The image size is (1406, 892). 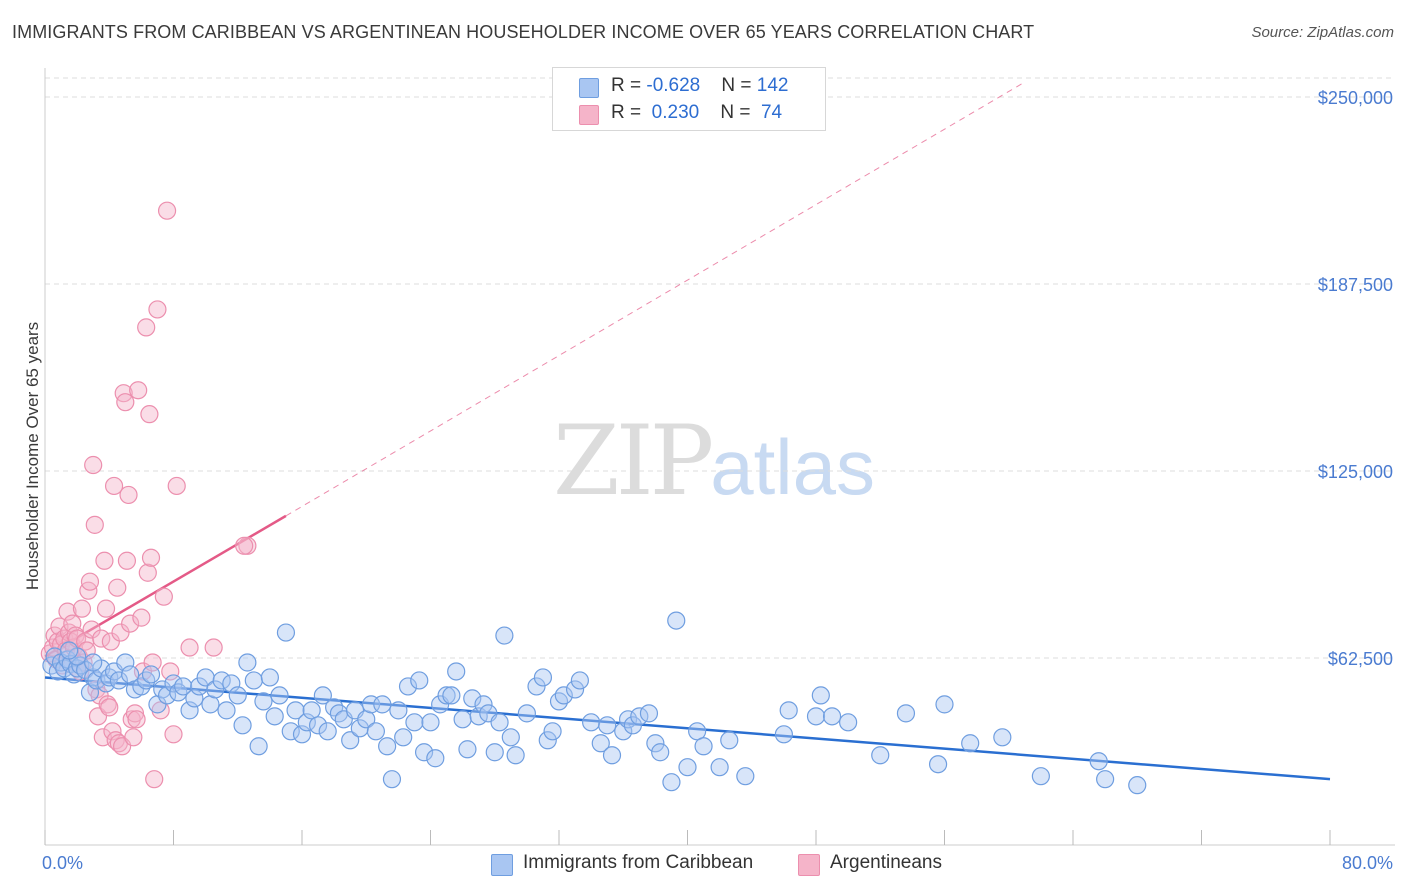 I want to click on y-axis-label: Householder Income Over 65 years, so click(x=32, y=456).